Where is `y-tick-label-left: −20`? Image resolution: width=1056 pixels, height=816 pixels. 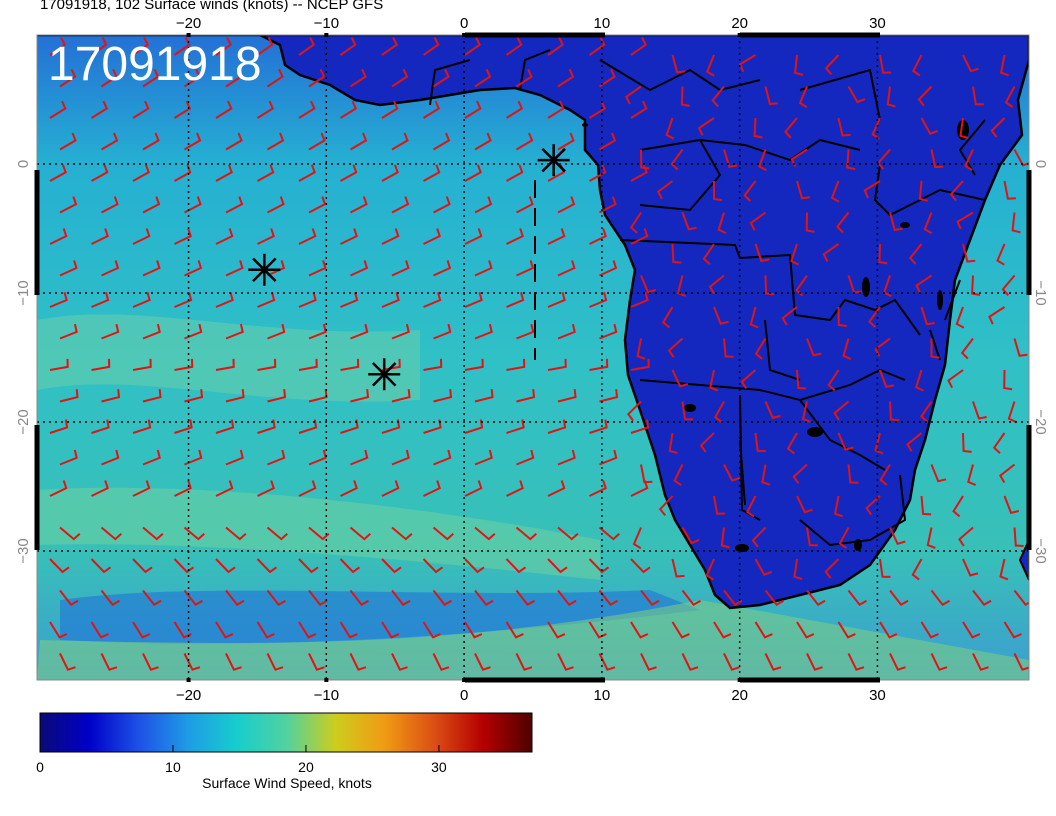 y-tick-label-left: −20 is located at coordinates (23, 421).